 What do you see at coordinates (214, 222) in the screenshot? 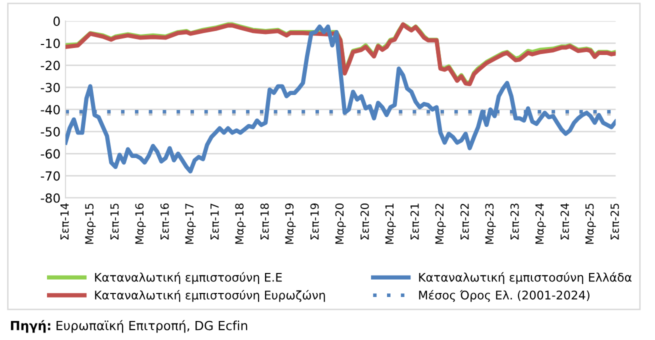
I see `x-tick-label: Σεπ-17` at bounding box center [214, 222].